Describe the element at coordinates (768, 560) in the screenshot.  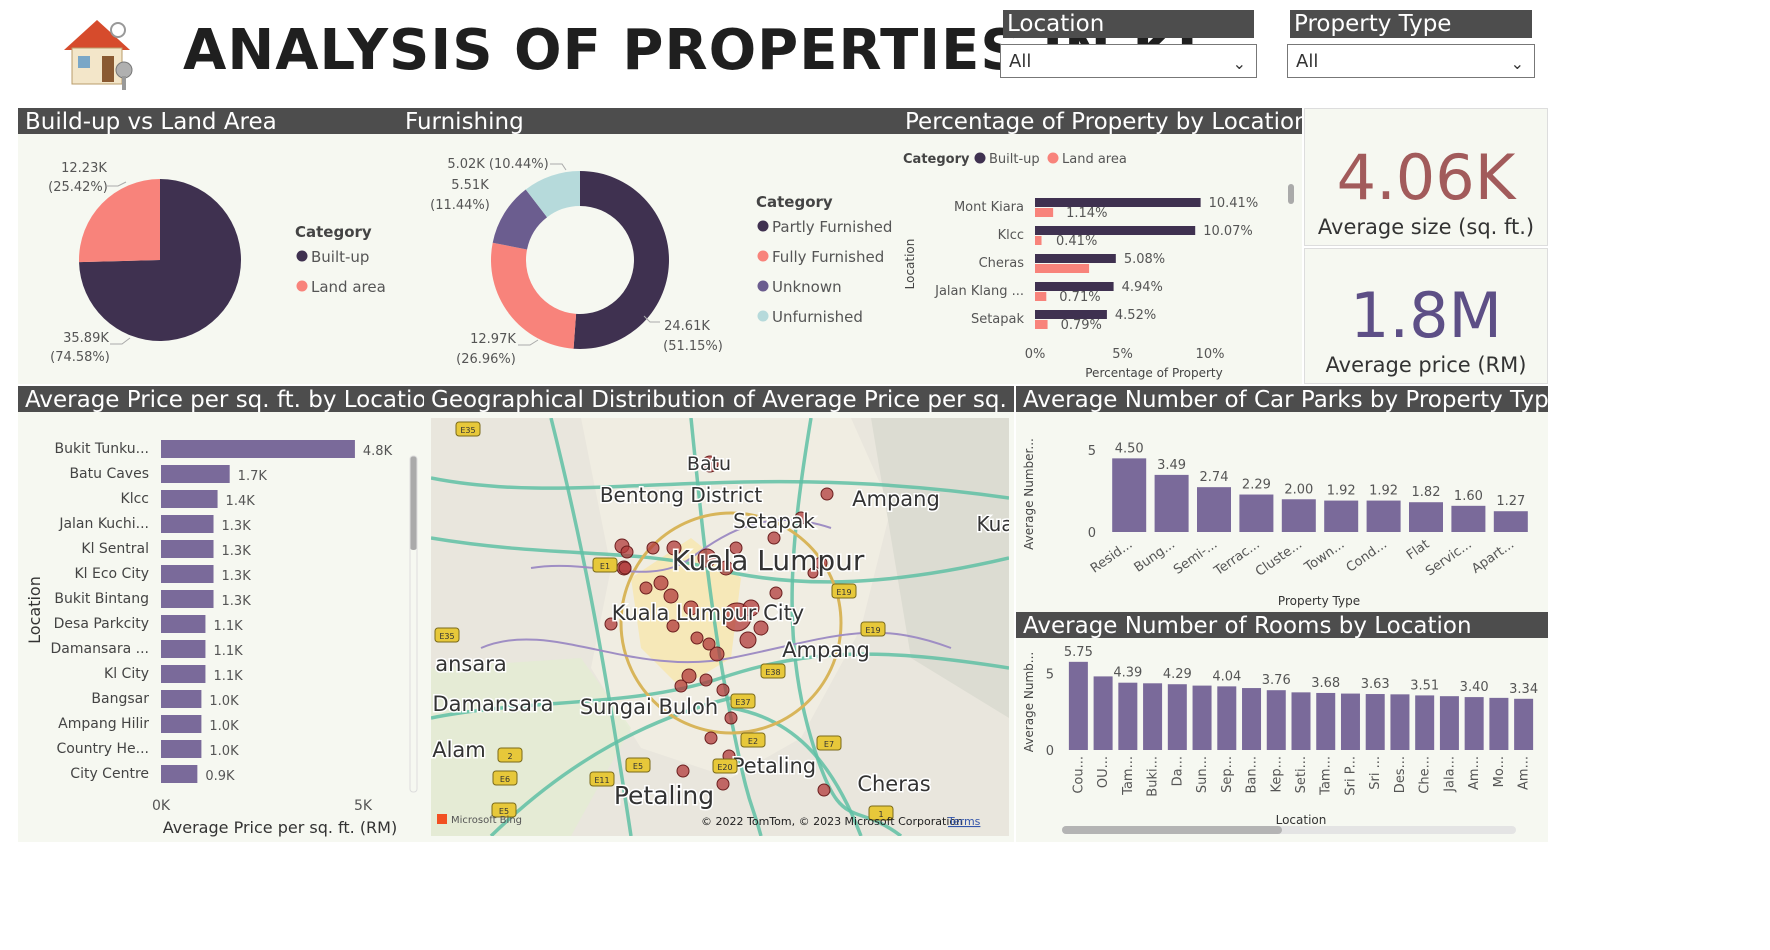
I see `map-place-label: Kuala Lumpur` at that location.